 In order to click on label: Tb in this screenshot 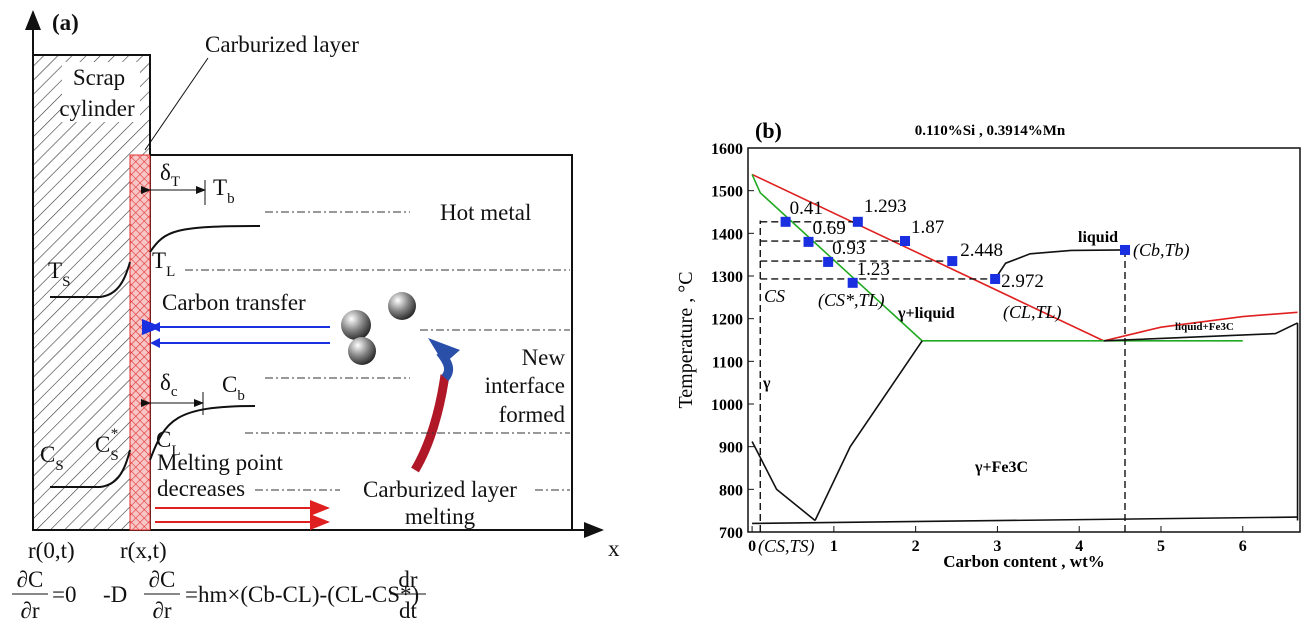, I will do `click(224, 191)`.